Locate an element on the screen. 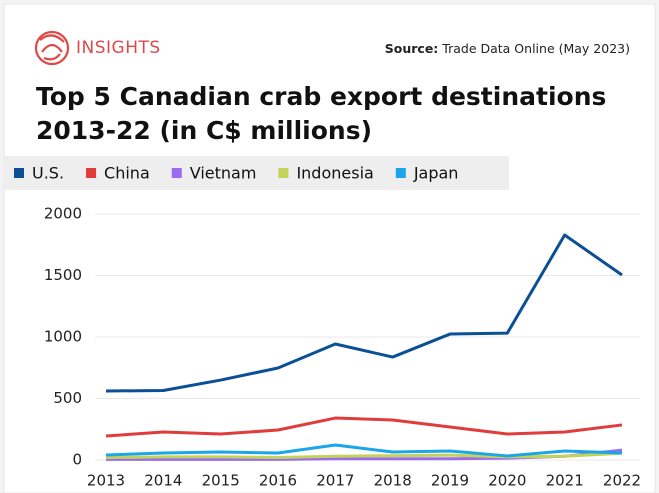 The width and height of the screenshot is (659, 493). source: Source: Trade Data Online (May 2023) is located at coordinates (507, 48).